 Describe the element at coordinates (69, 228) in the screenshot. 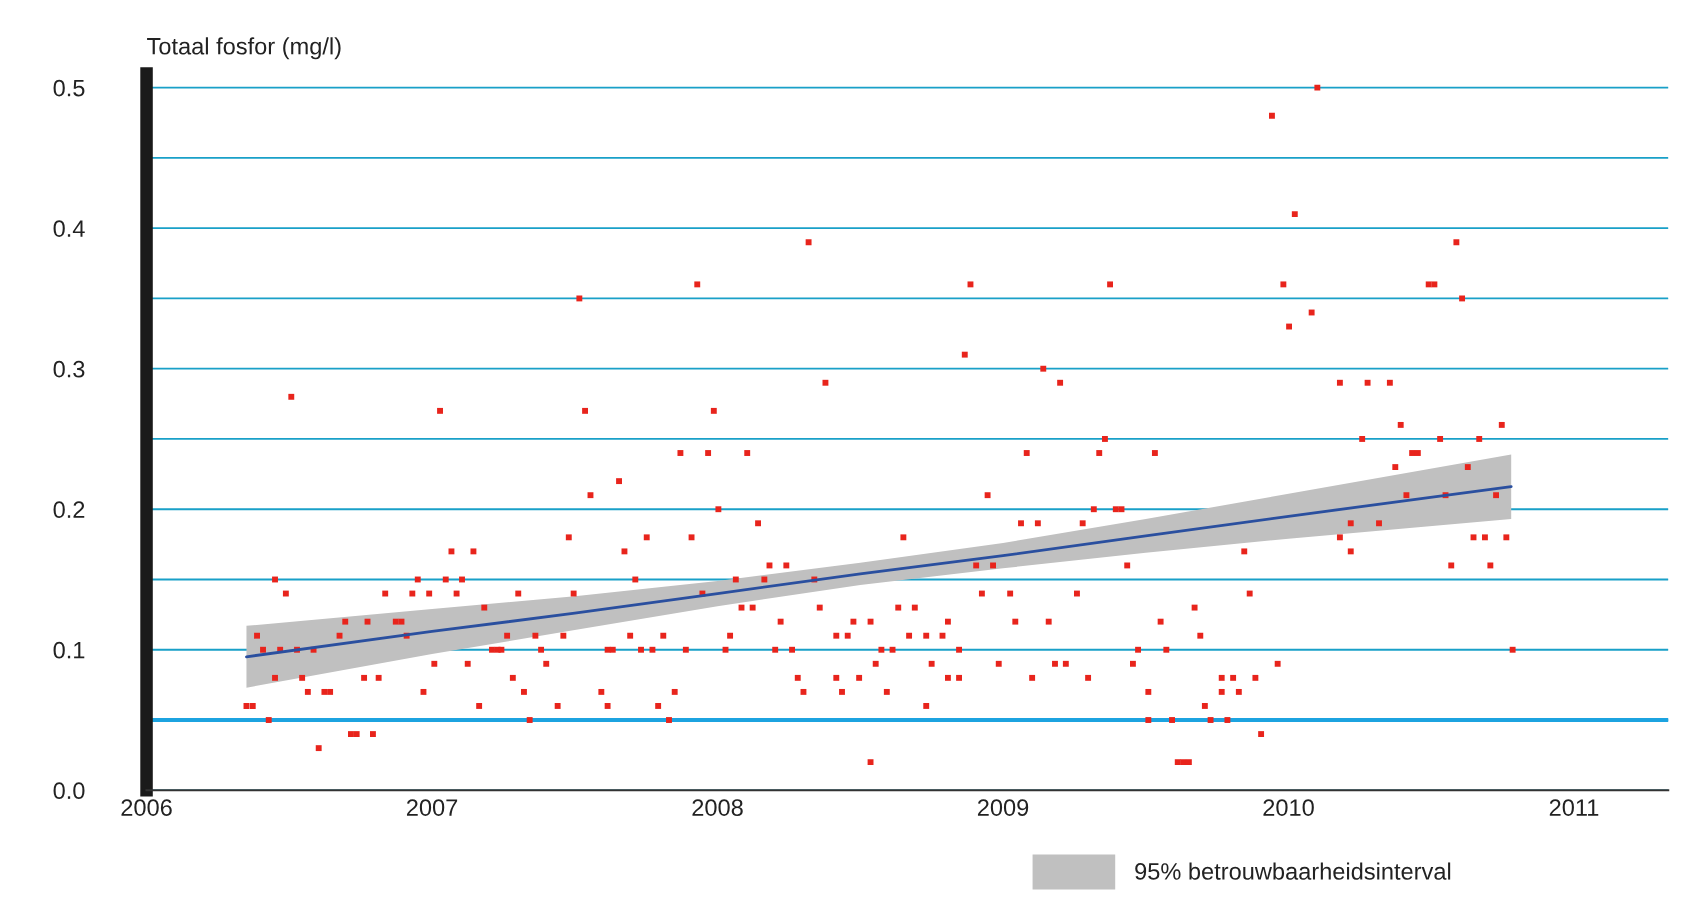

I see `y-tick-label: 0.4` at that location.